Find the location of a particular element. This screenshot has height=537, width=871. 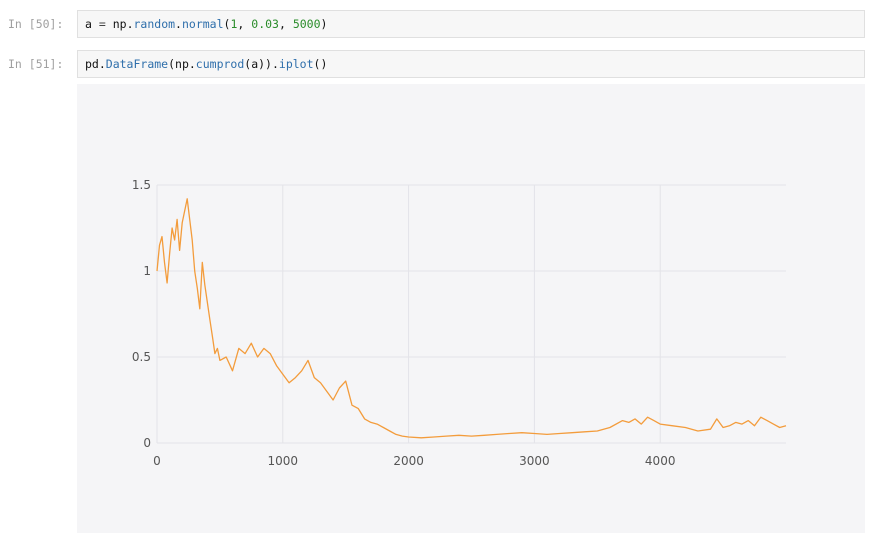

code-token: ) is located at coordinates (324, 24).